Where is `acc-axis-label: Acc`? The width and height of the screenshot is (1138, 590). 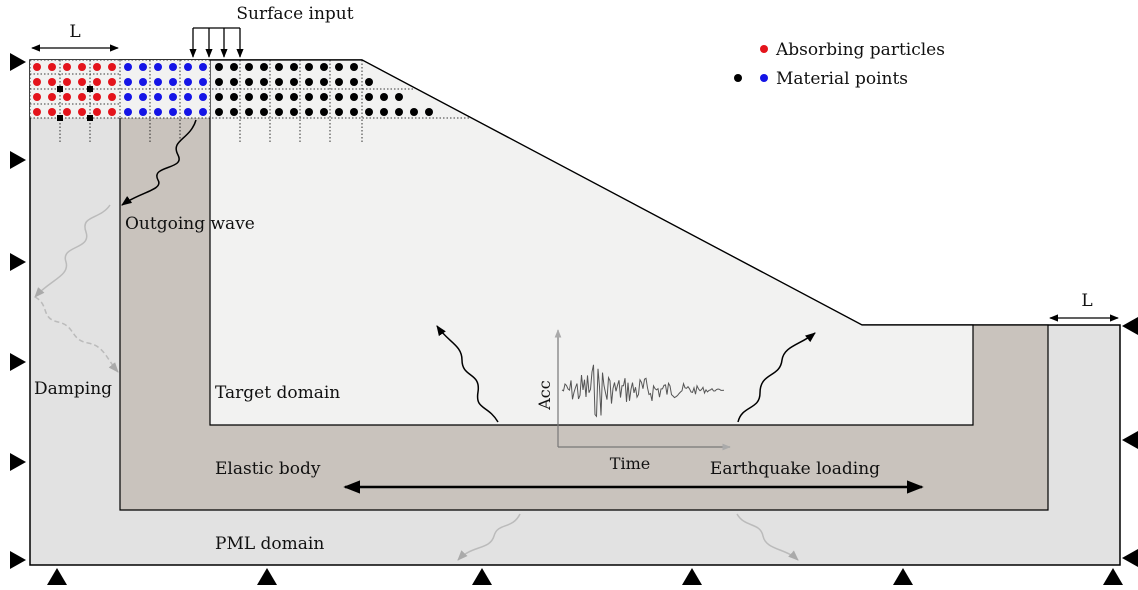 acc-axis-label: Acc is located at coordinates (544, 395).